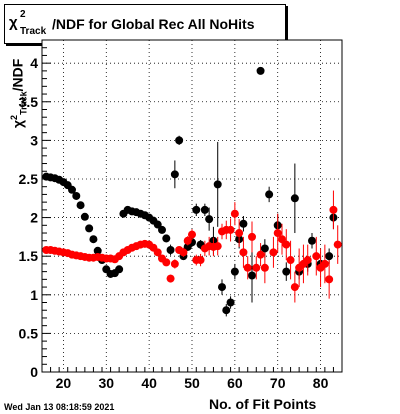 The width and height of the screenshot is (400, 414). I want to click on x-tick-label: 40, so click(149, 383).